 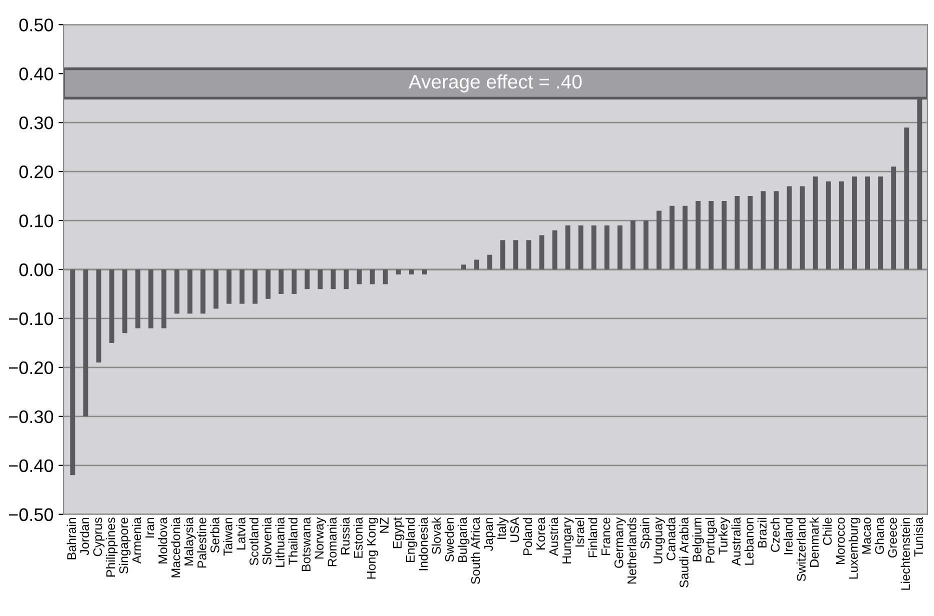 What do you see at coordinates (279, 542) in the screenshot?
I see `x-tick-label: Lithuania` at bounding box center [279, 542].